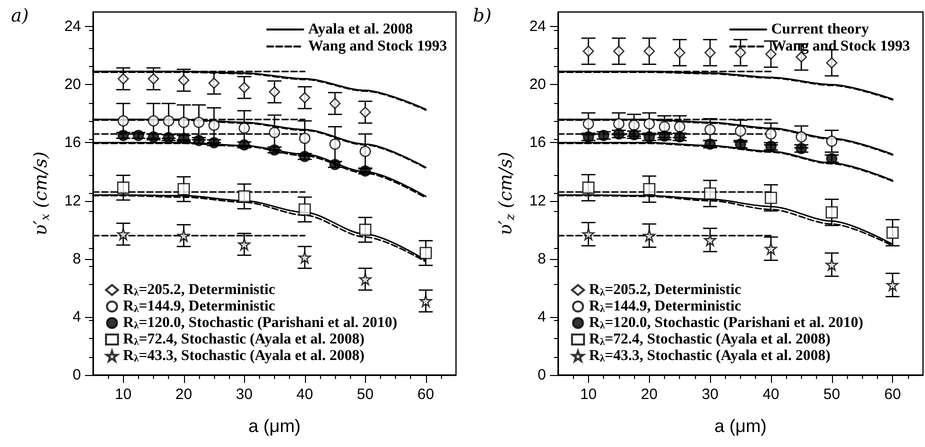 The image size is (925, 447). I want to click on chart-title: a), so click(20, 16).